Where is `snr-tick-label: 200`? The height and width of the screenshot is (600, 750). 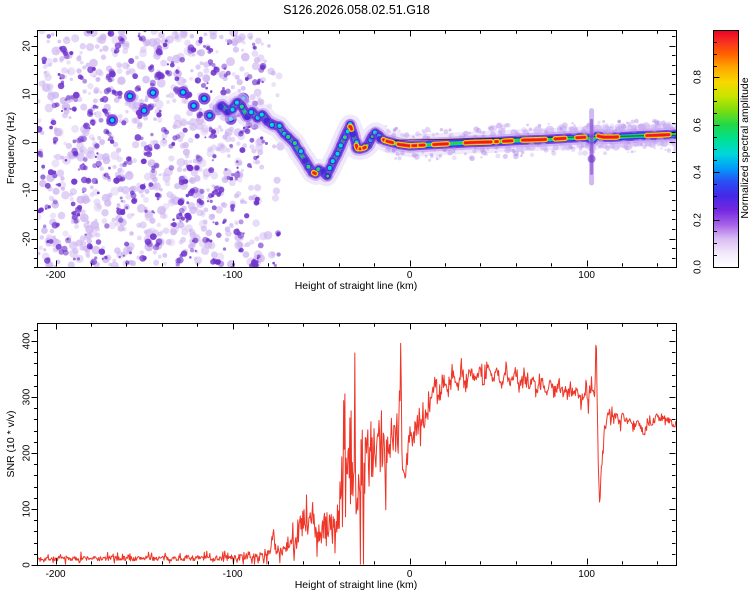 snr-tick-label: 200 is located at coordinates (27, 453).